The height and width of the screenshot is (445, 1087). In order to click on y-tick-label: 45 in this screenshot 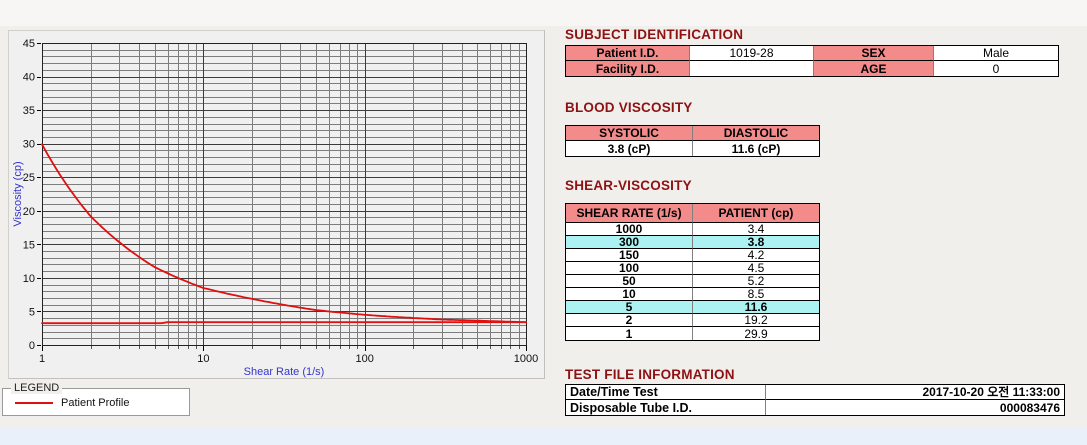, I will do `click(29, 44)`.